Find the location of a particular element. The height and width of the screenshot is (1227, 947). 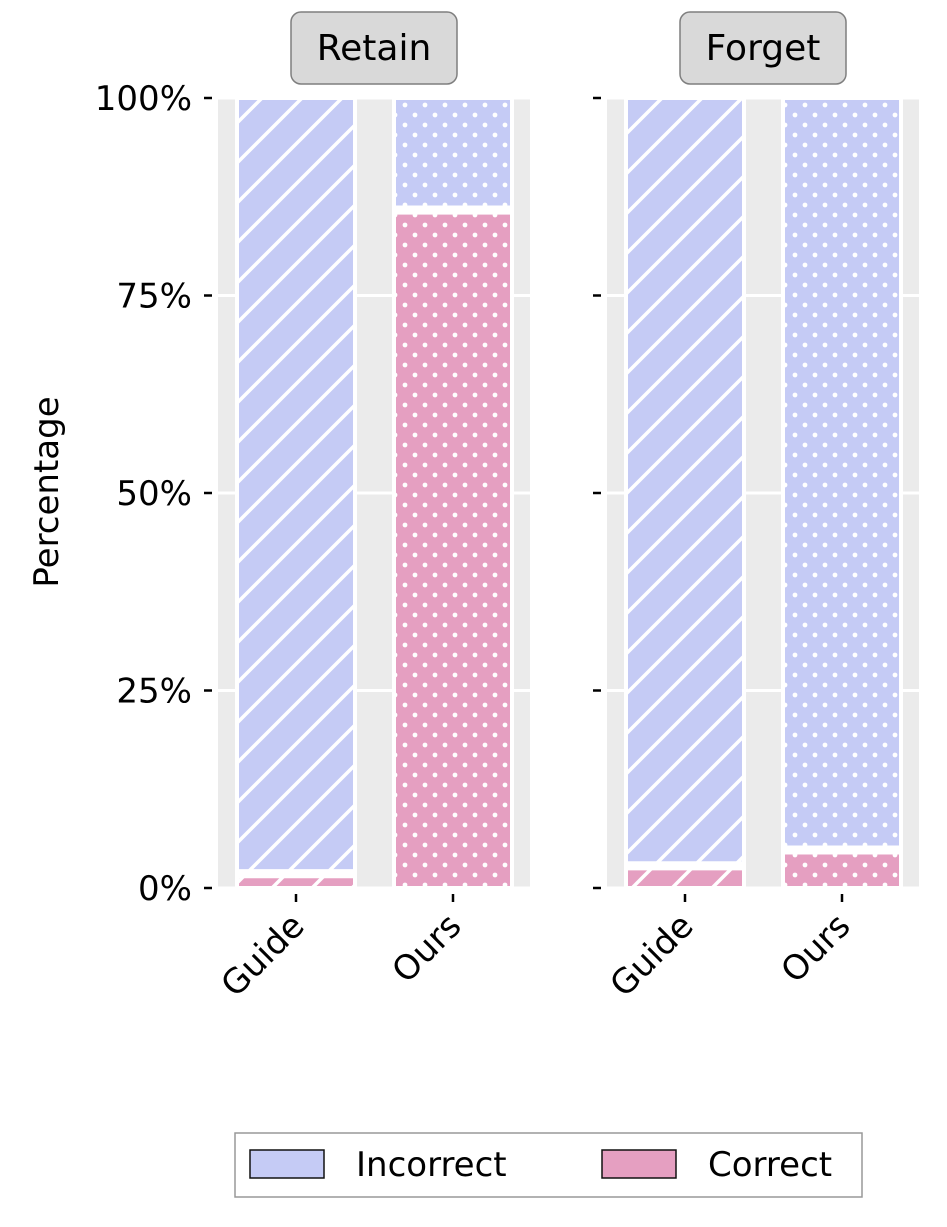

bar-pattern-retain-guide-incorrect is located at coordinates (296, 487).